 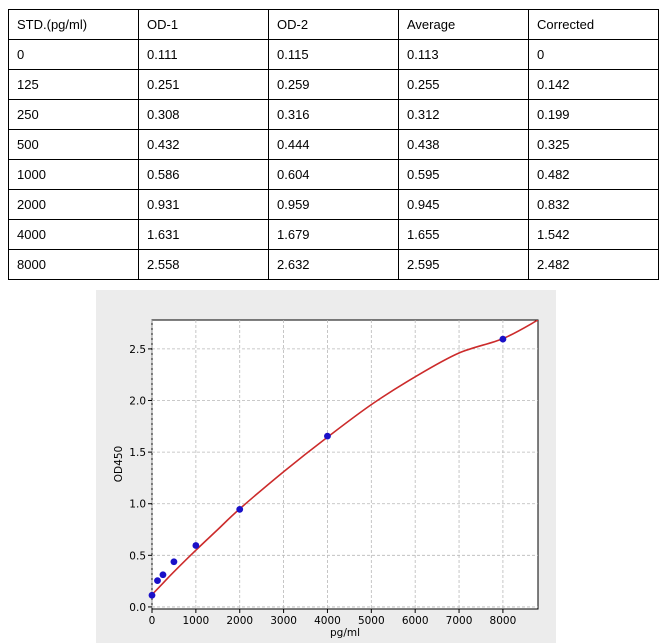 What do you see at coordinates (137, 453) in the screenshot?
I see `y-tick-label: 1.5` at bounding box center [137, 453].